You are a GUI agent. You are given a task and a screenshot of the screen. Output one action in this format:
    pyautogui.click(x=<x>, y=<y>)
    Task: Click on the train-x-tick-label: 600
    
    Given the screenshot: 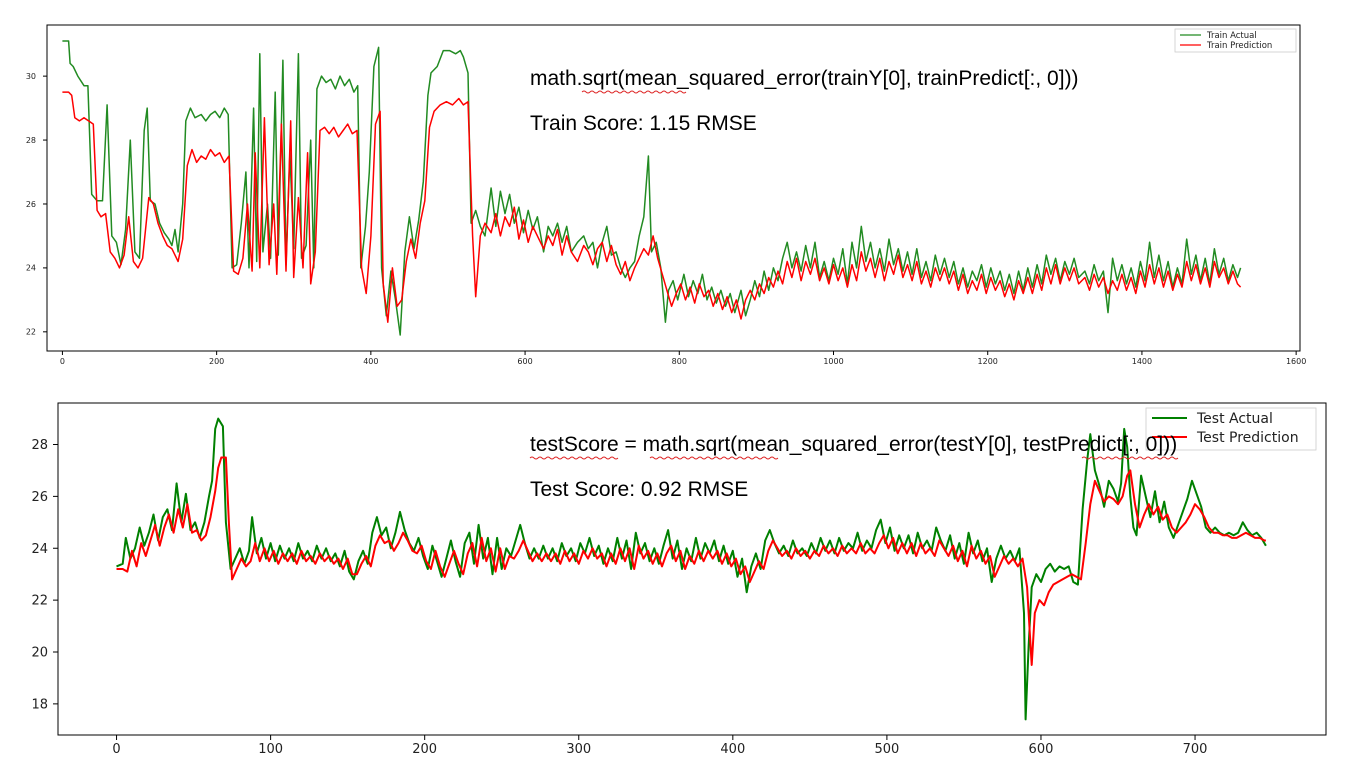 What is the action you would take?
    pyautogui.click(x=524, y=361)
    